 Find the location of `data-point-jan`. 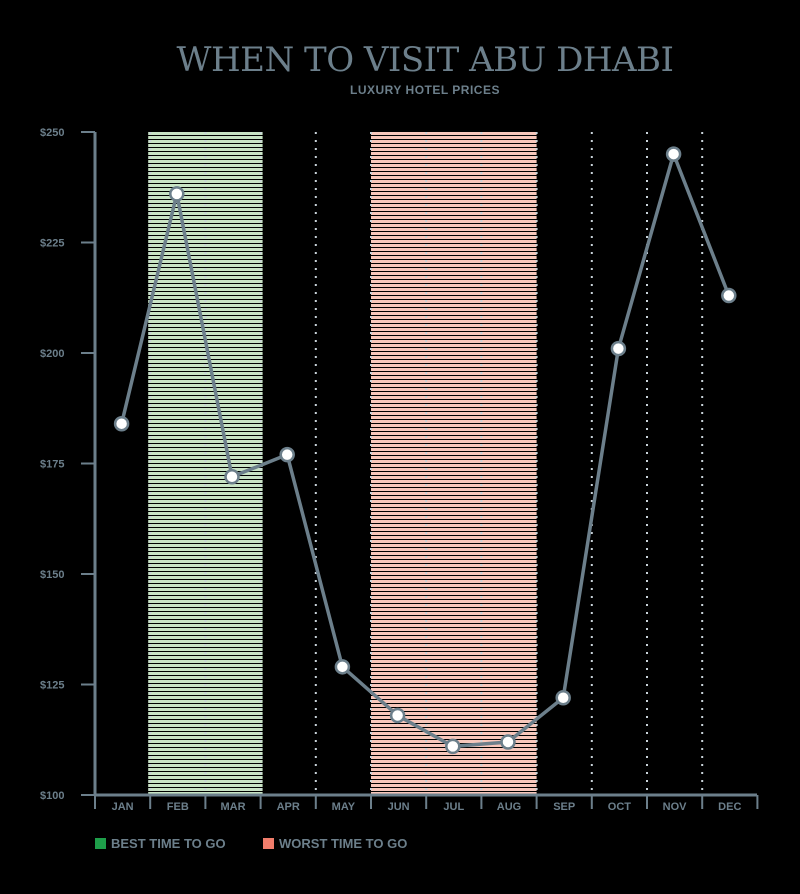

data-point-jan is located at coordinates (121, 423).